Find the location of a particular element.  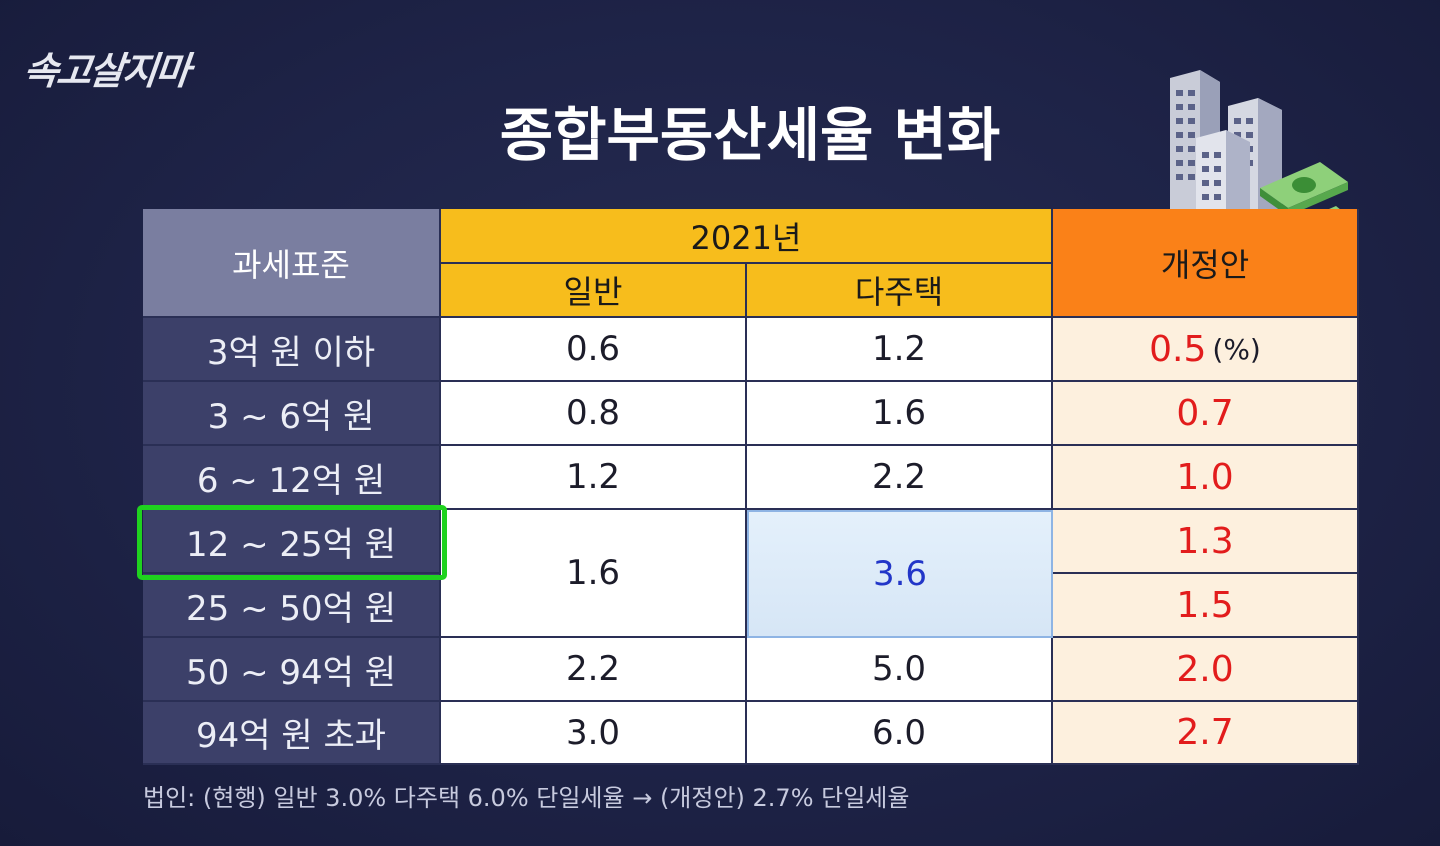

table-row-standard: 3 ~ 6억 원 is located at coordinates (292, 414).